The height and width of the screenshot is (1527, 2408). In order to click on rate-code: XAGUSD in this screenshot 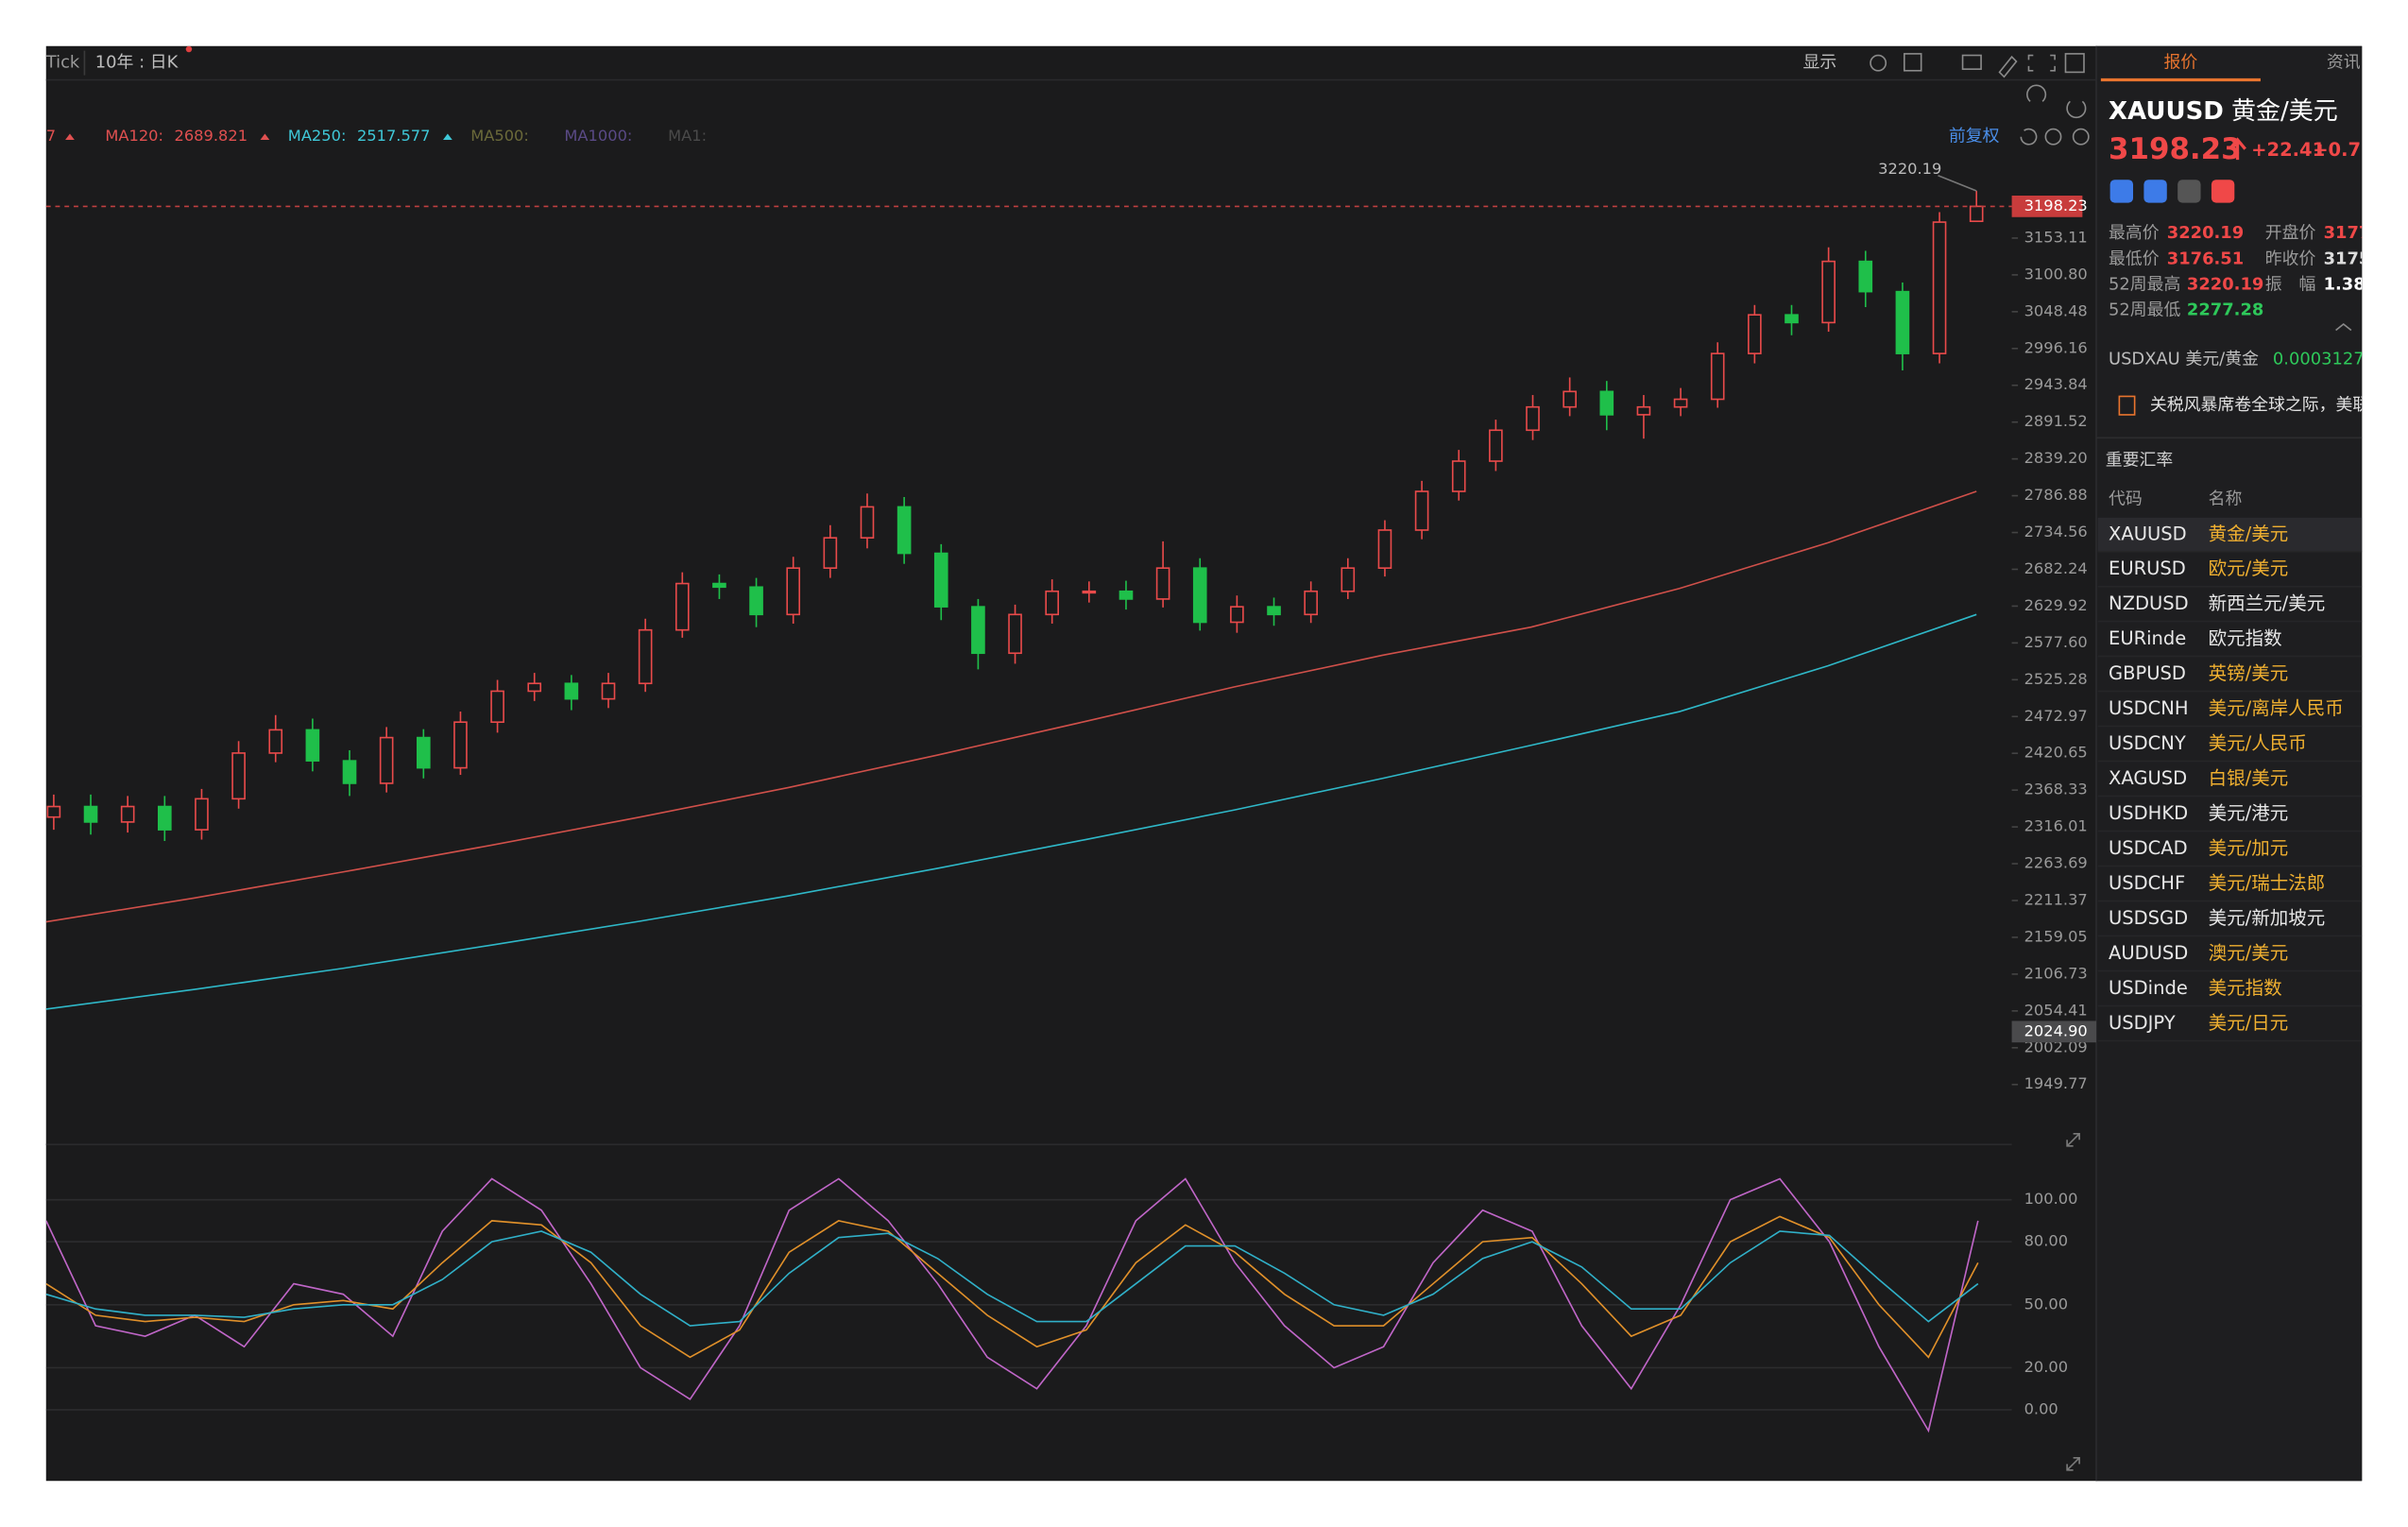, I will do `click(2148, 778)`.